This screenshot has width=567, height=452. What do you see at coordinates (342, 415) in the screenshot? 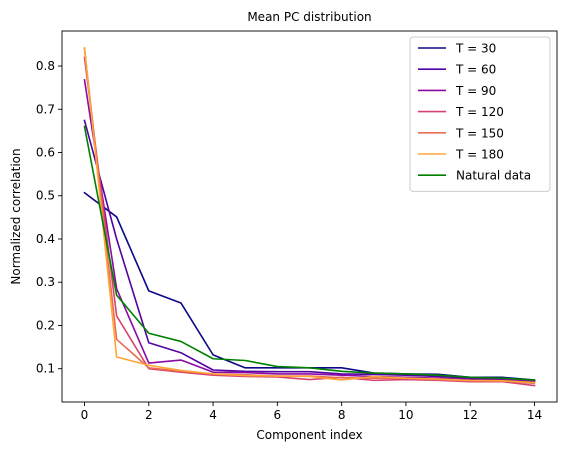
I see `x-tick-label: 8` at bounding box center [342, 415].